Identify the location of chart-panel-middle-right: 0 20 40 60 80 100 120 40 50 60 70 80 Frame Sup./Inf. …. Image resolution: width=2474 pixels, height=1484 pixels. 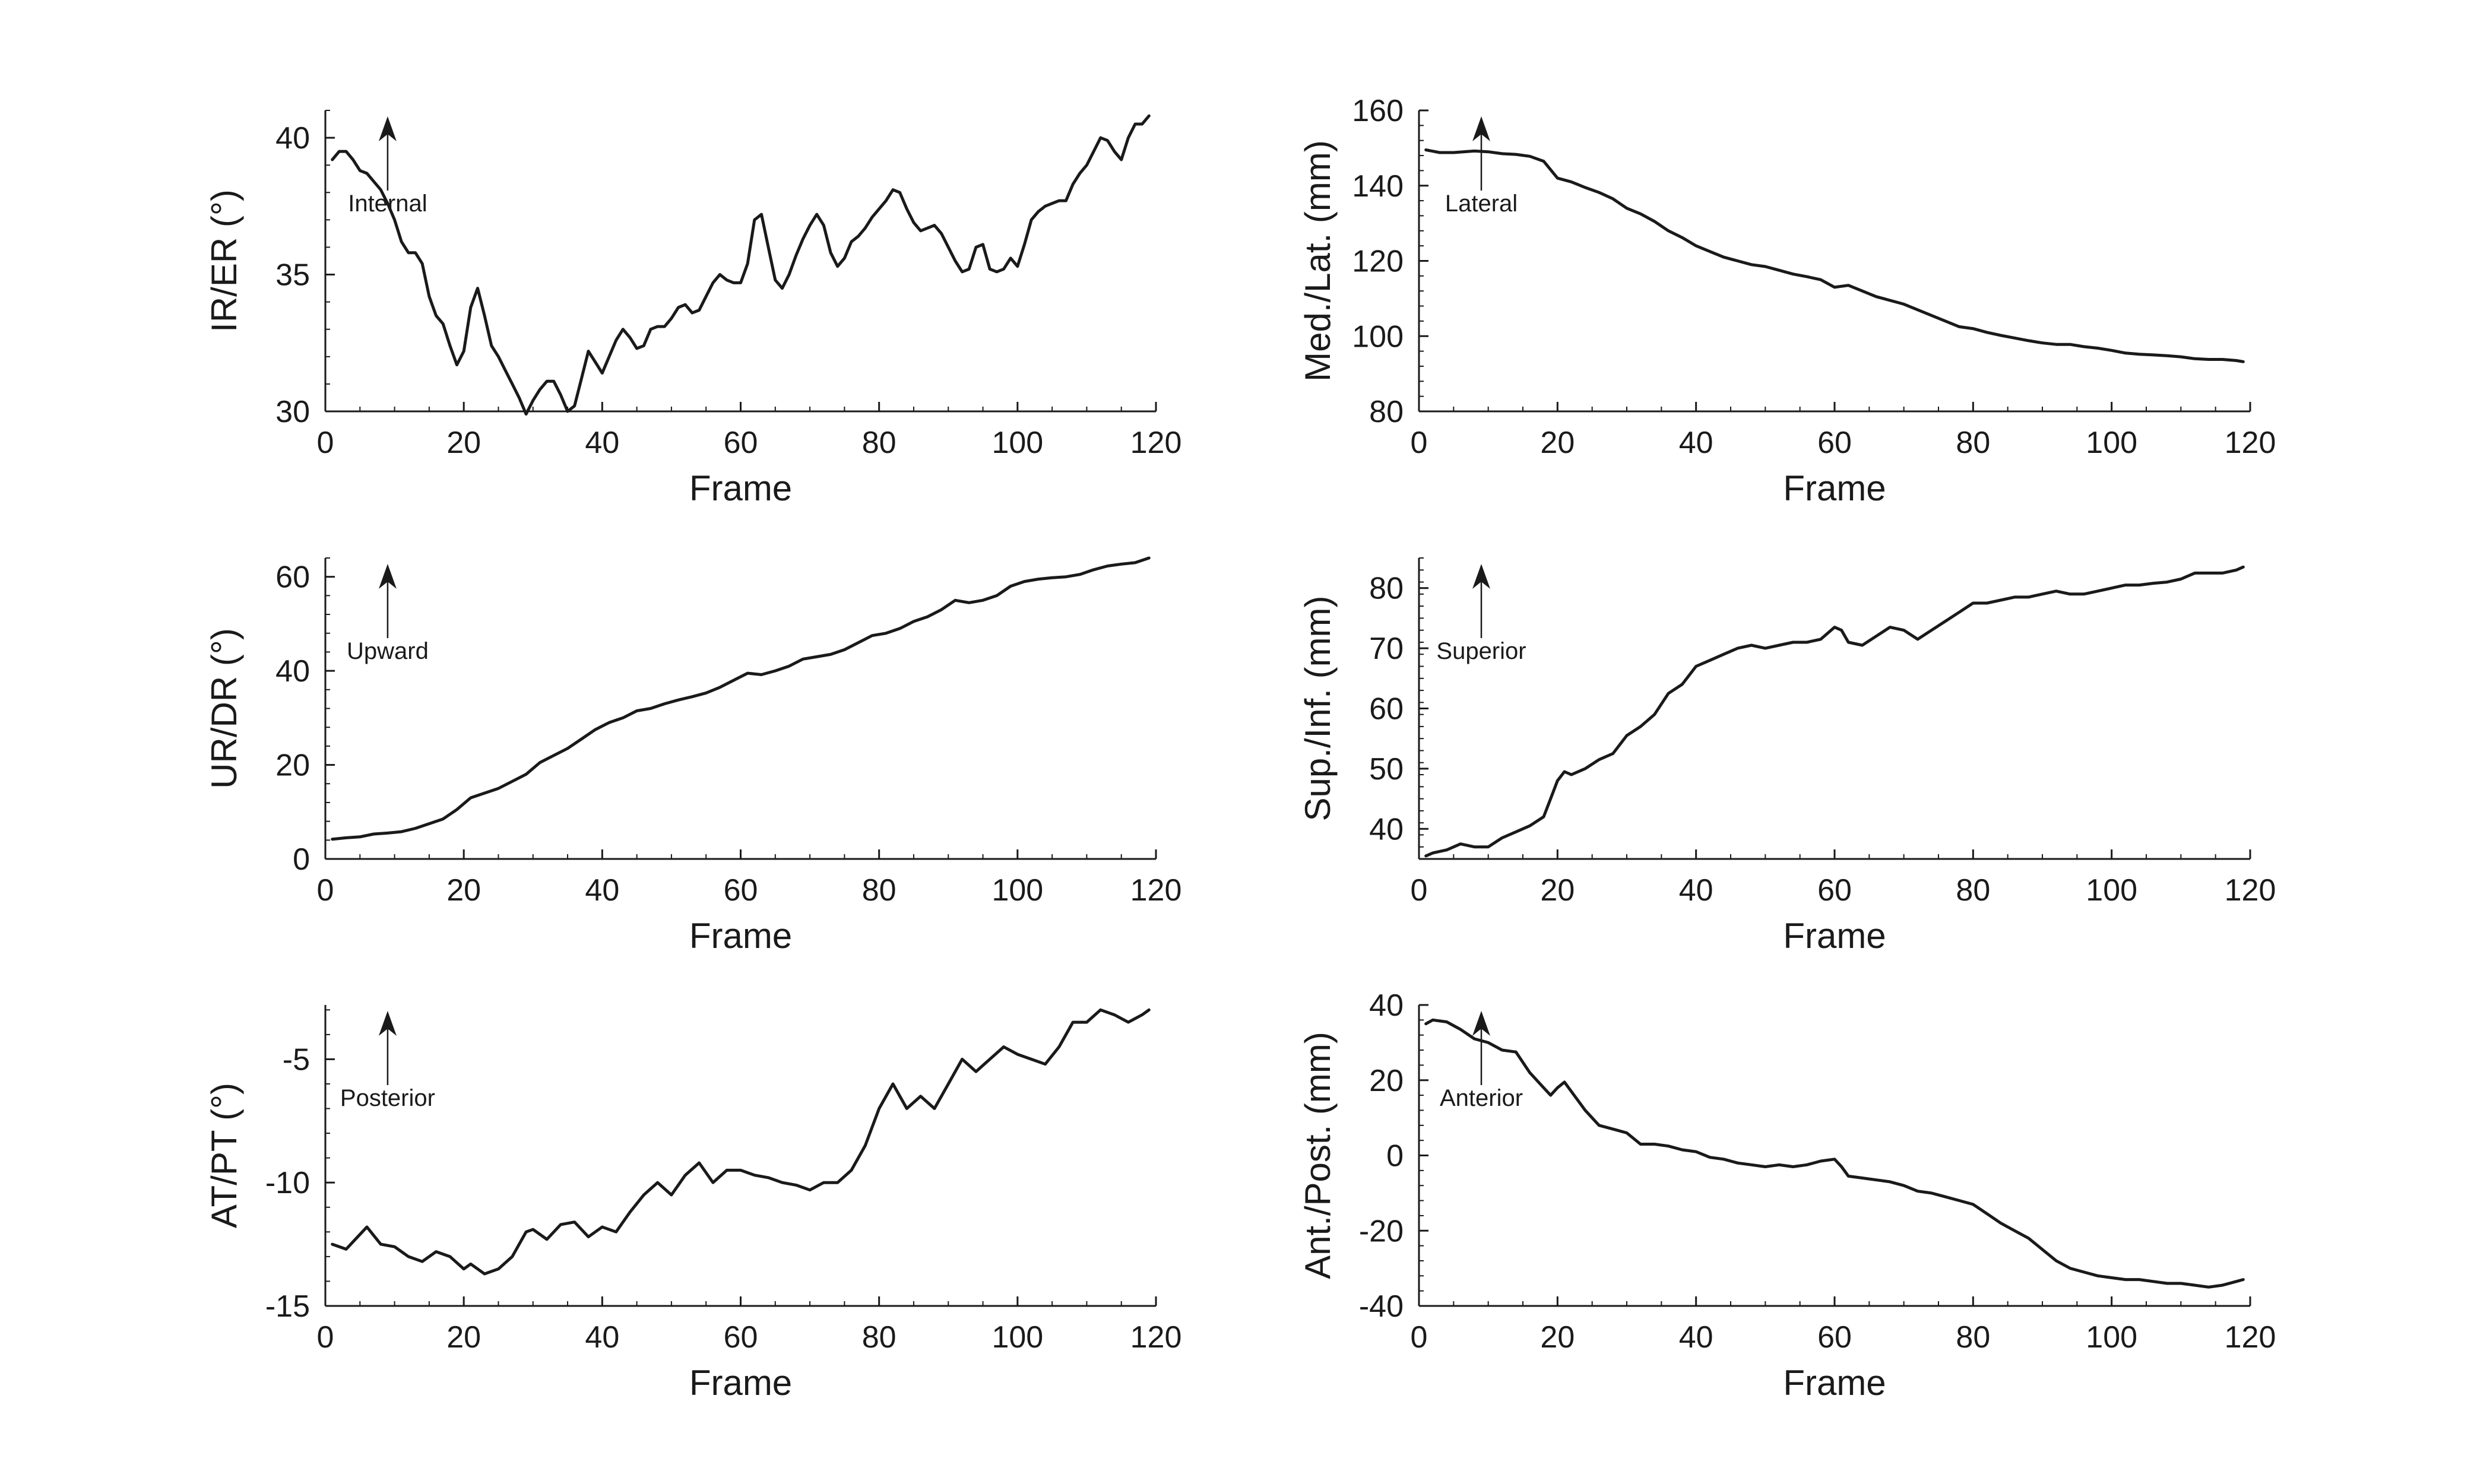
(1787, 756).